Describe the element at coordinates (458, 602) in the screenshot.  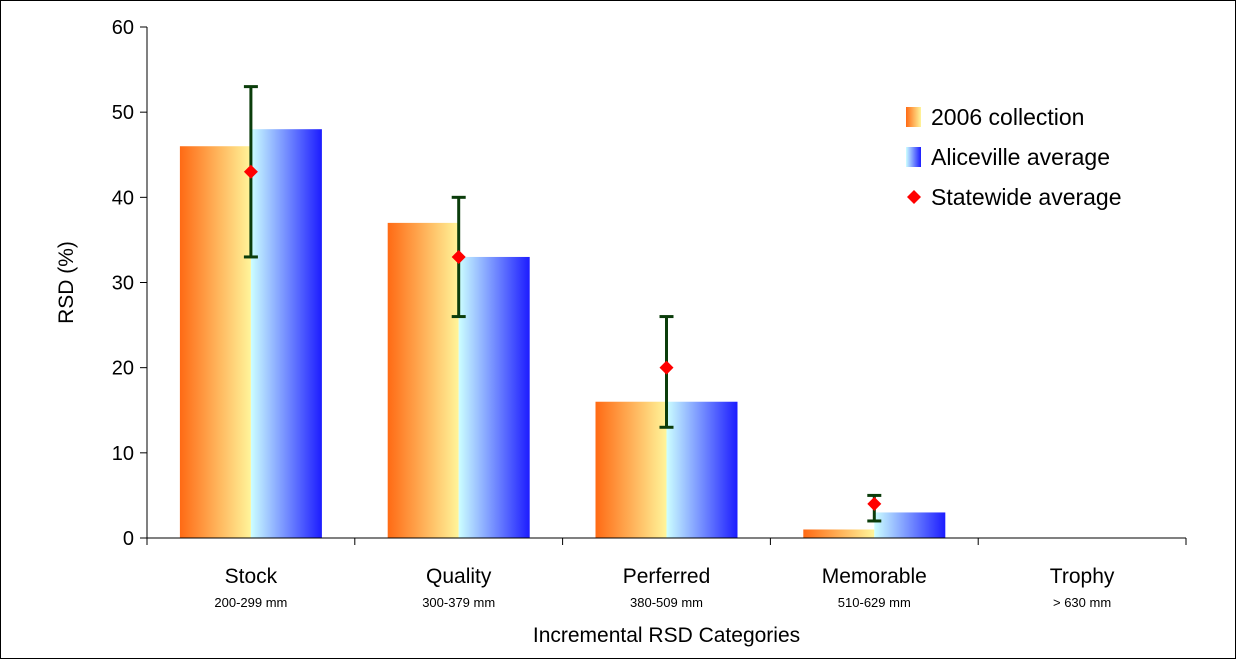
I see `category-range-label: 300-379 mm` at that location.